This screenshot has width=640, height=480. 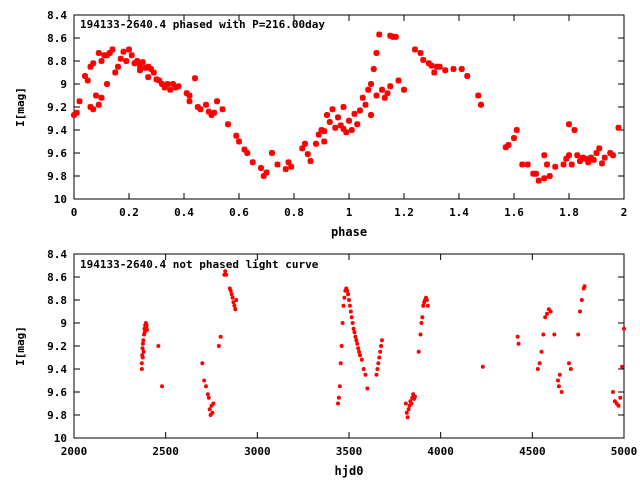 I want to click on y-axis-label: I[mag], so click(x=20, y=346).